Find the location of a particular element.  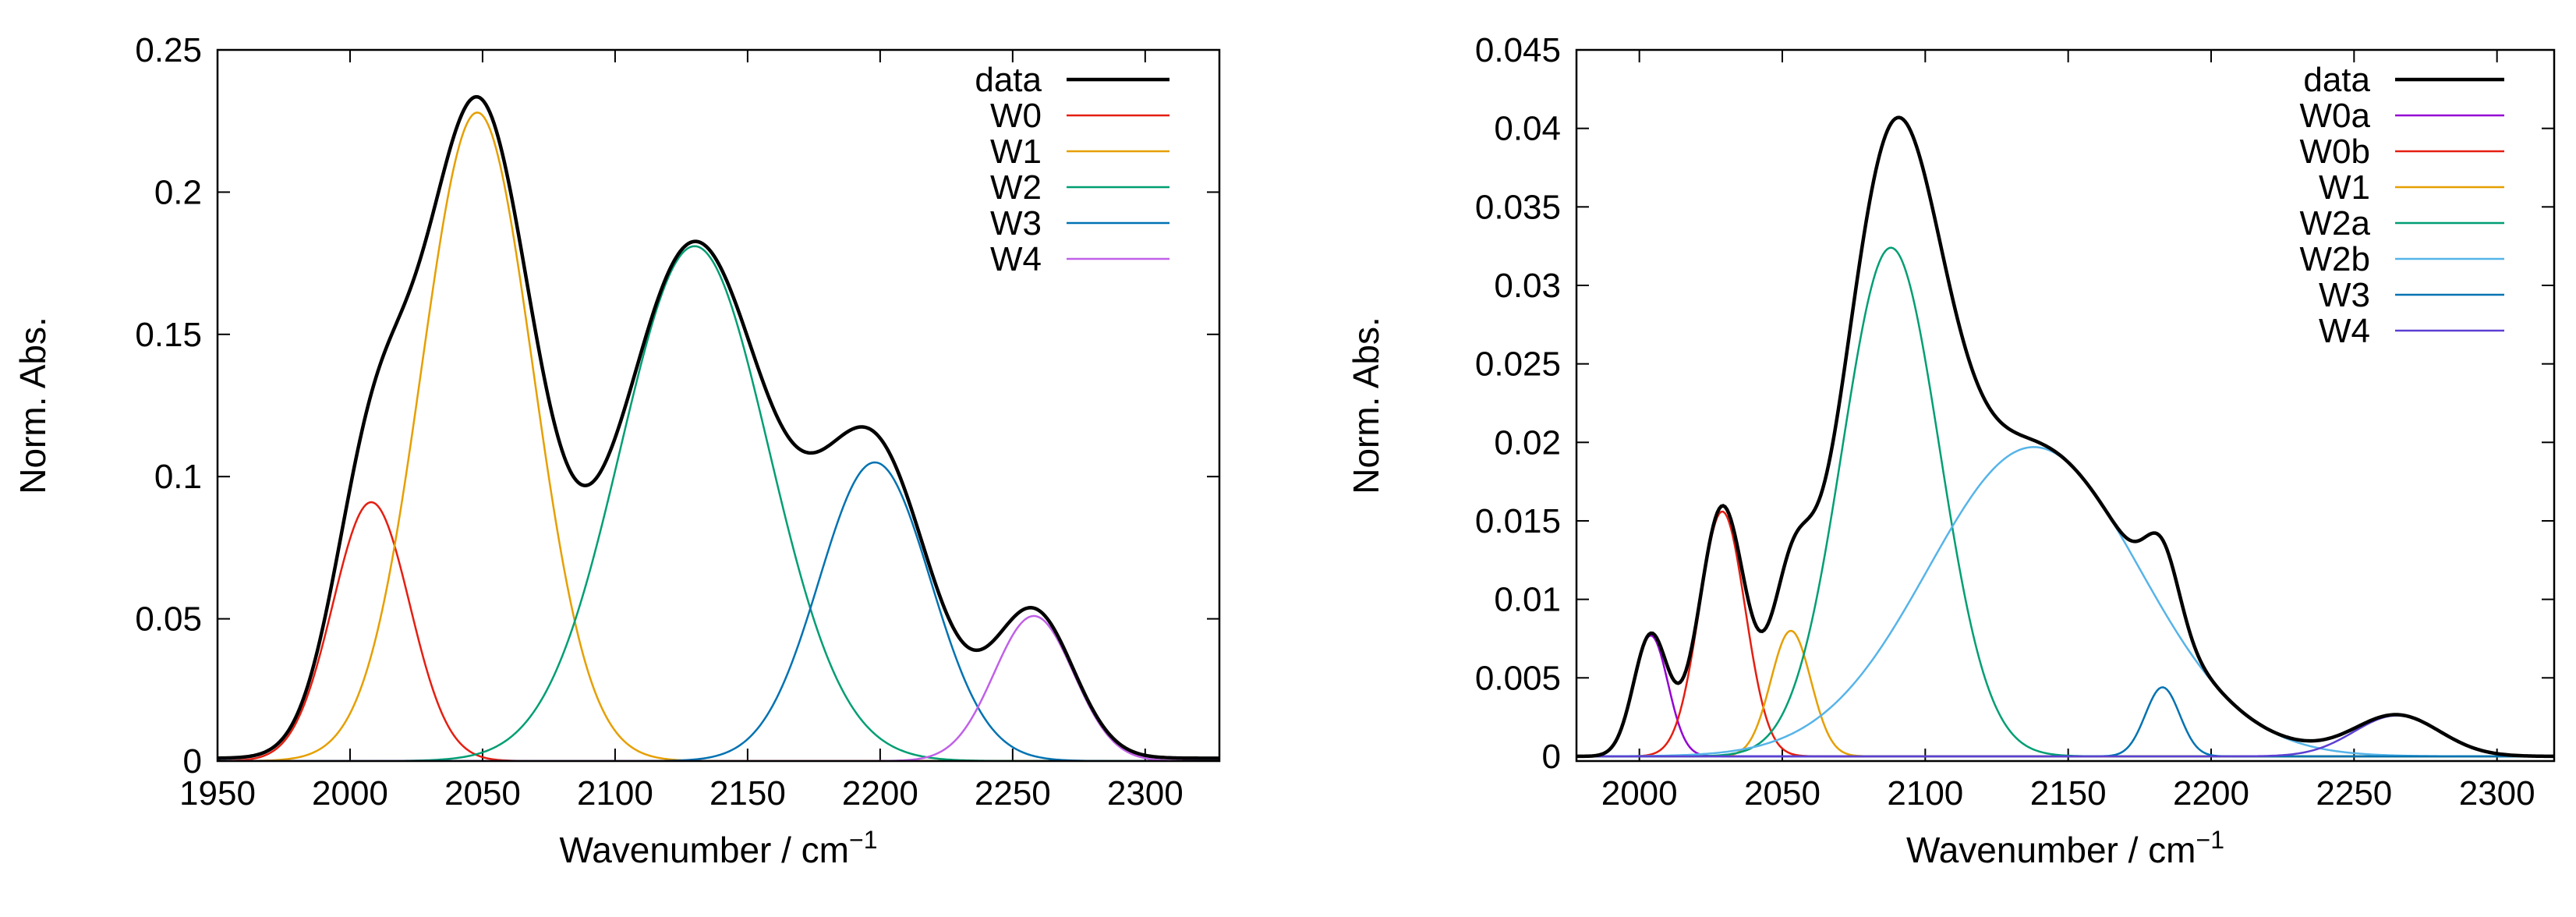

y-tick-label: 0.035 is located at coordinates (1518, 207).